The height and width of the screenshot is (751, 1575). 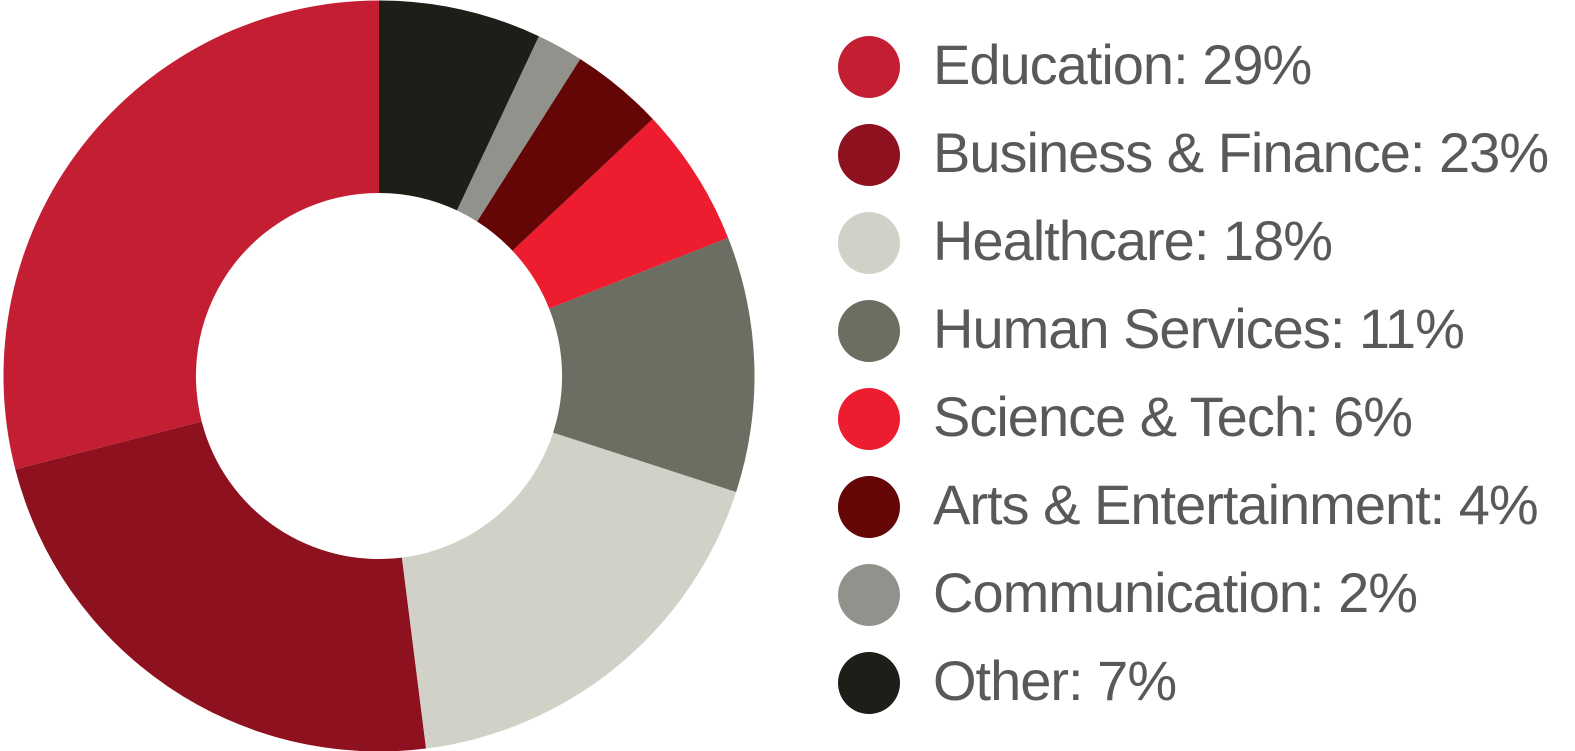 What do you see at coordinates (869, 331) in the screenshot?
I see `legend-swatch-human-services` at bounding box center [869, 331].